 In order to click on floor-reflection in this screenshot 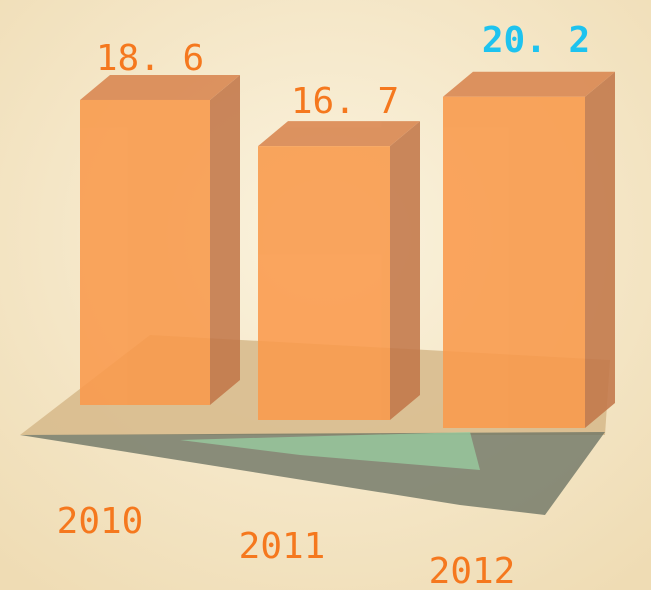, I will do `click(330, 451)`.